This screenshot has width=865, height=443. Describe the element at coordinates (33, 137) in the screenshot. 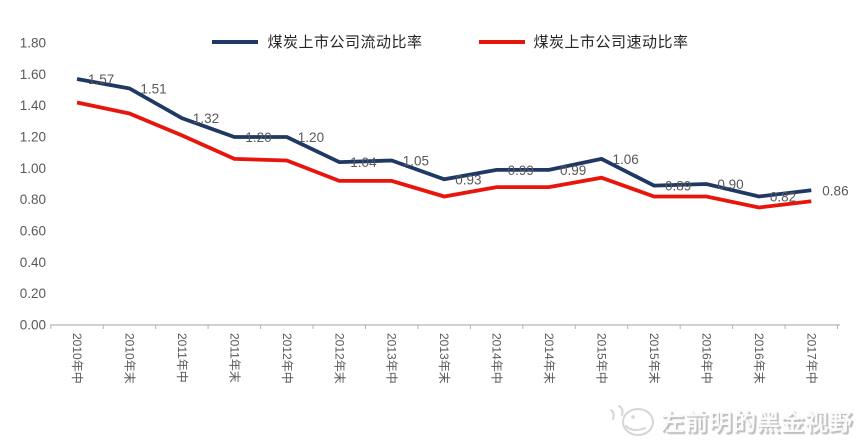

I see `y-tick-label: 1.20` at that location.